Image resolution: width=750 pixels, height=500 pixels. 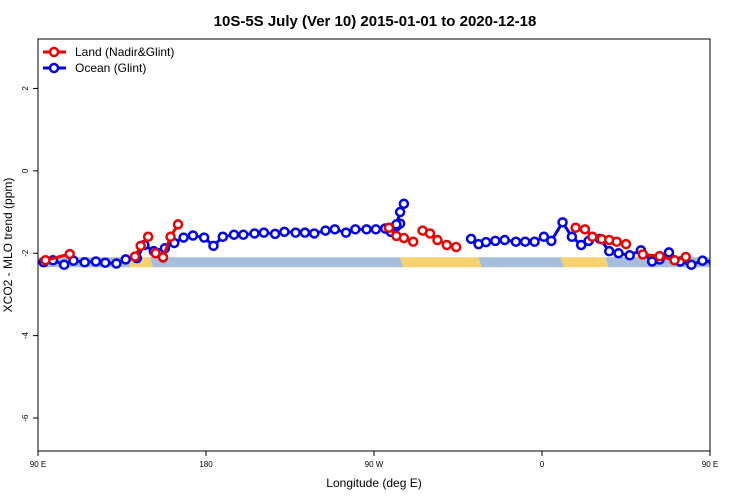 I want to click on x-axis-label: Longitude (deg E), so click(x=373, y=483).